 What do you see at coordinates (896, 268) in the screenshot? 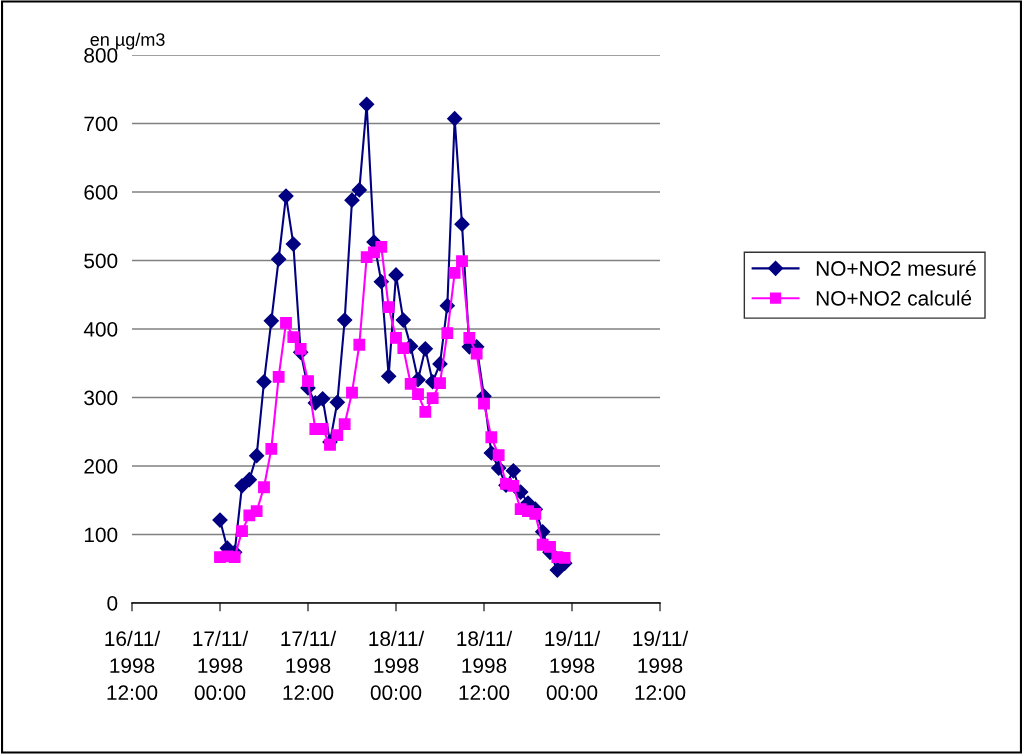
I see `legend-label: NO+NO2 mesuré` at bounding box center [896, 268].